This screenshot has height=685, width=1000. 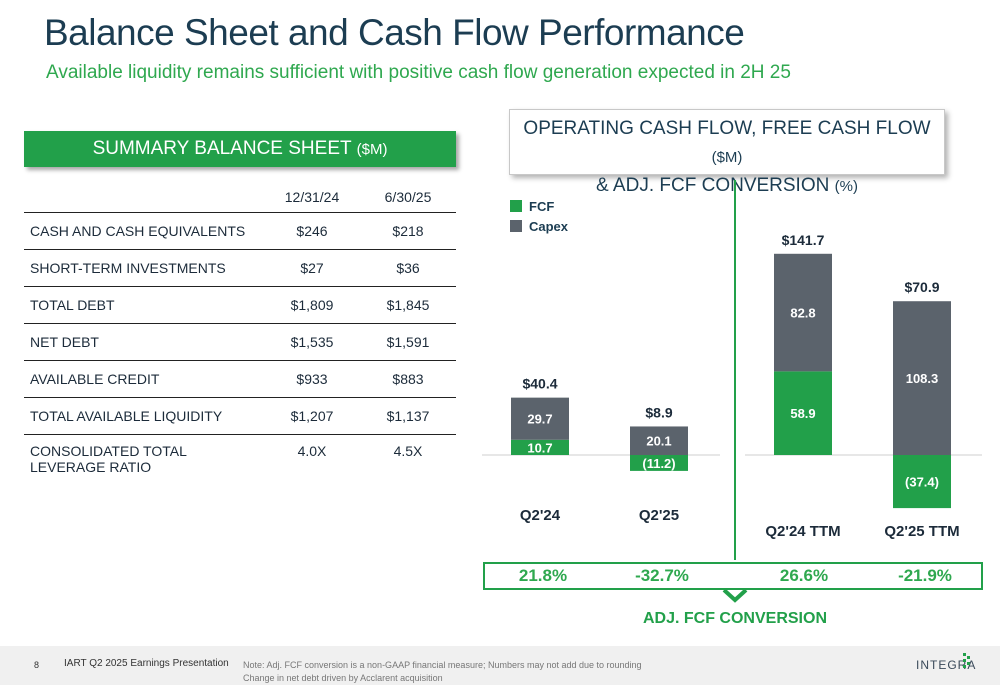 I want to click on column-header-2: 6/30/25, so click(x=408, y=197).